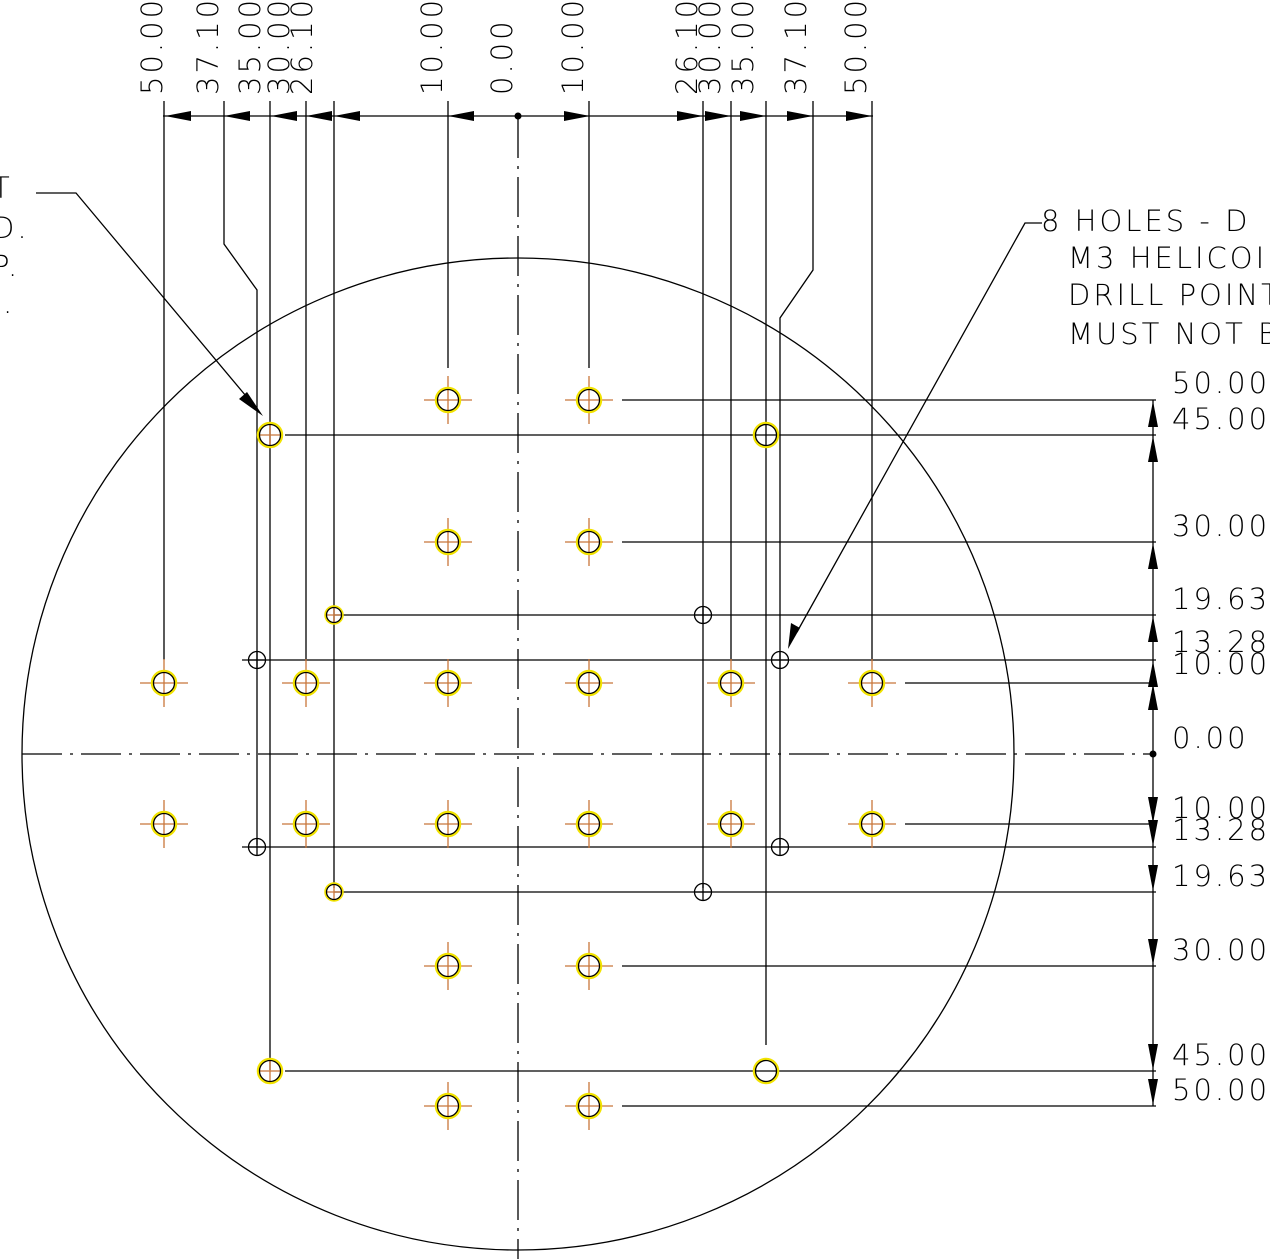 This screenshot has width=1270, height=1259. I want to click on top-dim-label: 0.00, so click(502, 56).